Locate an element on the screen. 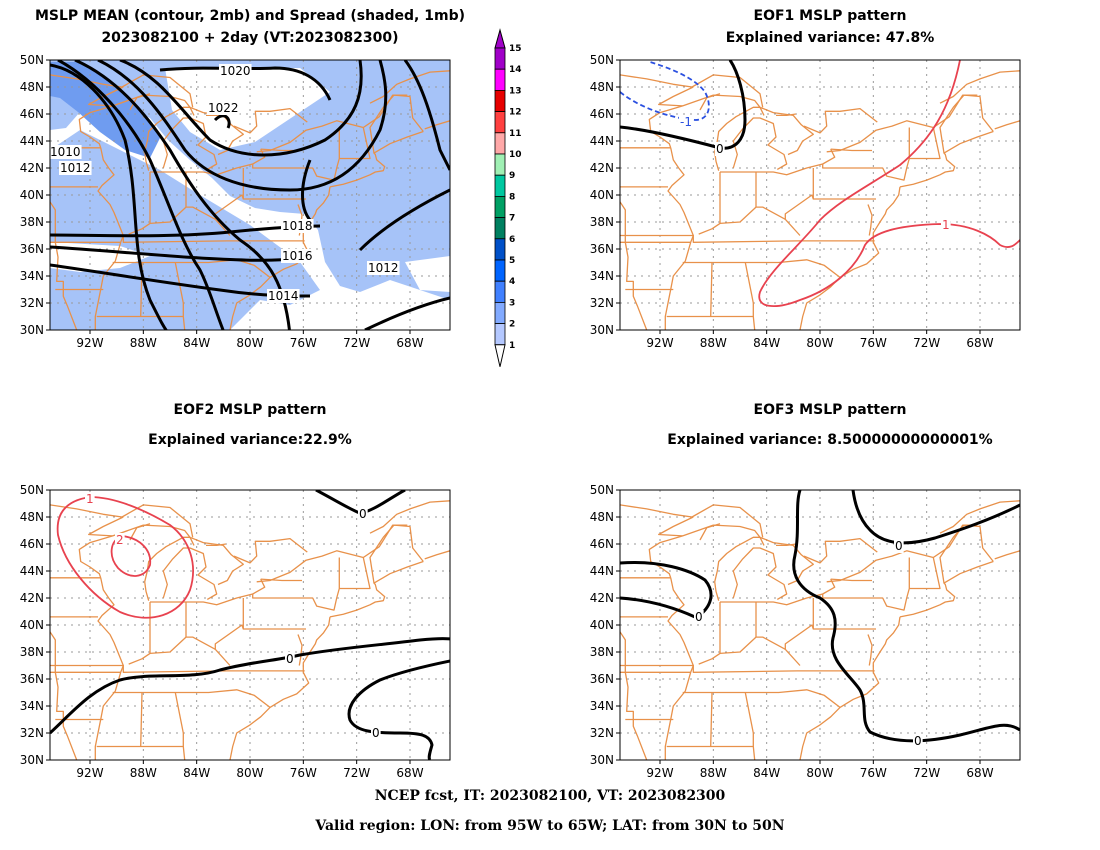  lat-tick-label: 50N is located at coordinates (602, 490).